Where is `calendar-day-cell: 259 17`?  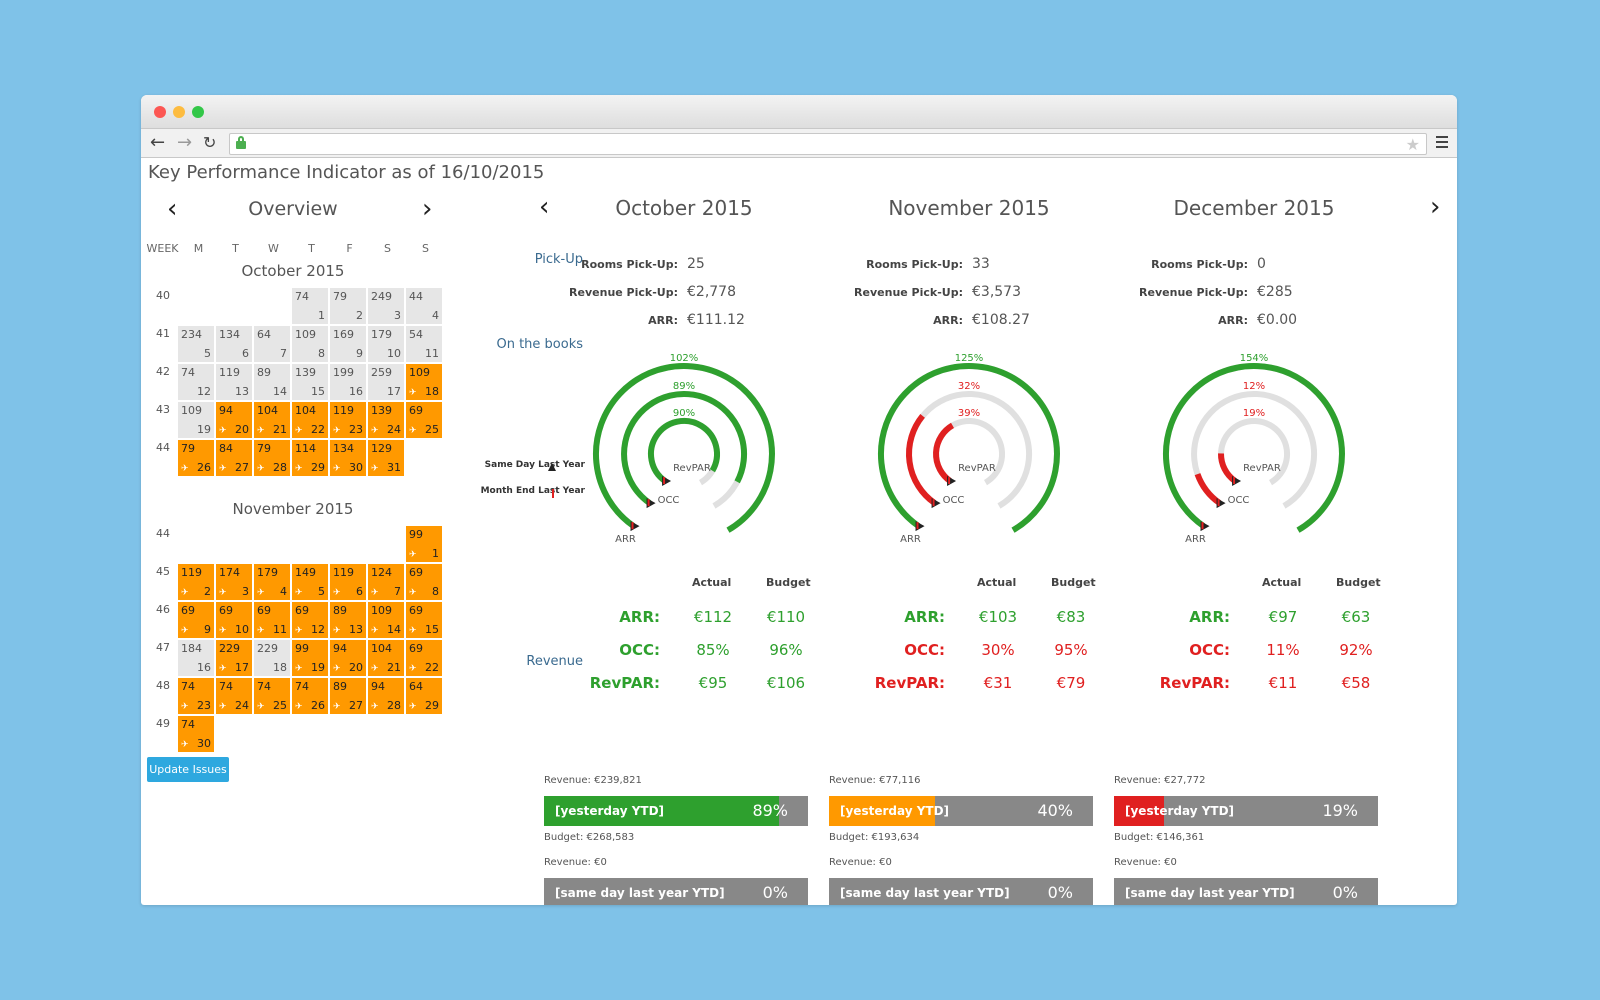
calendar-day-cell: 259 17 is located at coordinates (386, 382).